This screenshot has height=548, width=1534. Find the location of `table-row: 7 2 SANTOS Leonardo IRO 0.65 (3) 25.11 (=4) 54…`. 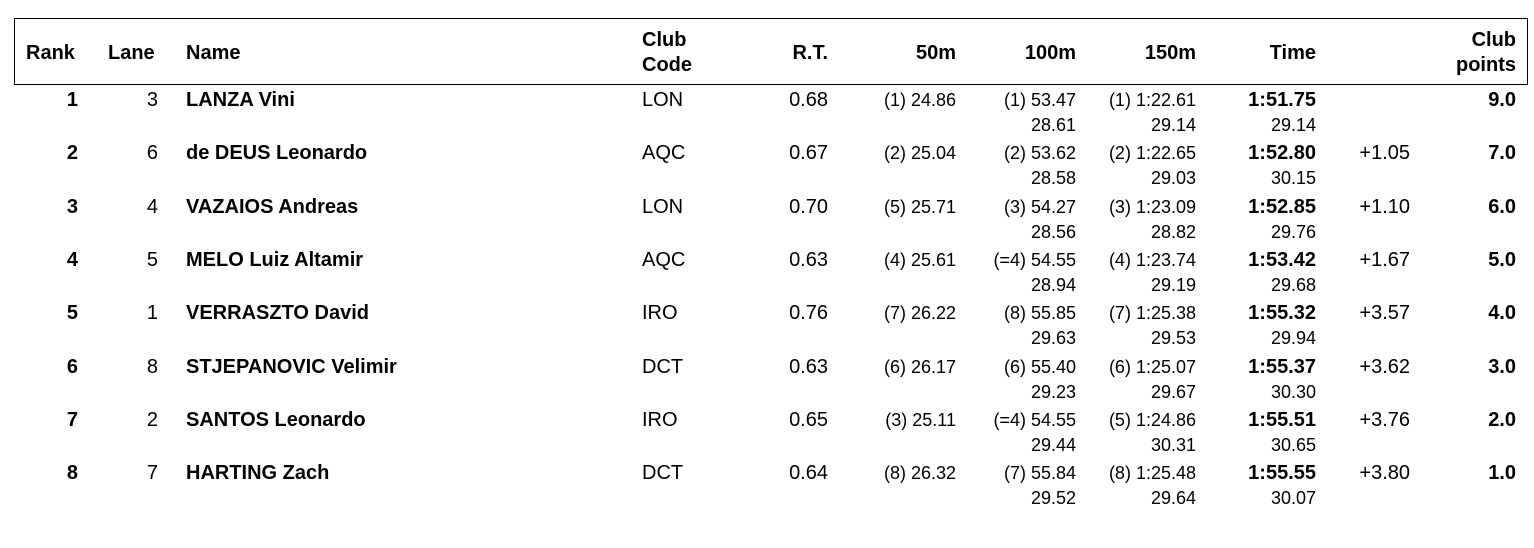

table-row: 7 2 SANTOS Leonardo IRO 0.65 (3) 25.11 (=4) 54… is located at coordinates (767, 434).